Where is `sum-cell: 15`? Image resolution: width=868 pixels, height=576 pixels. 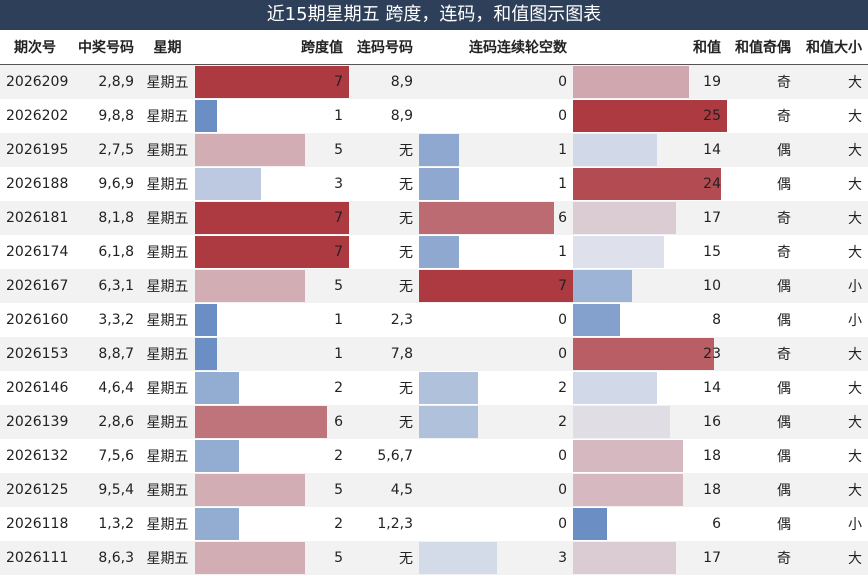
sum-cell: 15 is located at coordinates (650, 252).